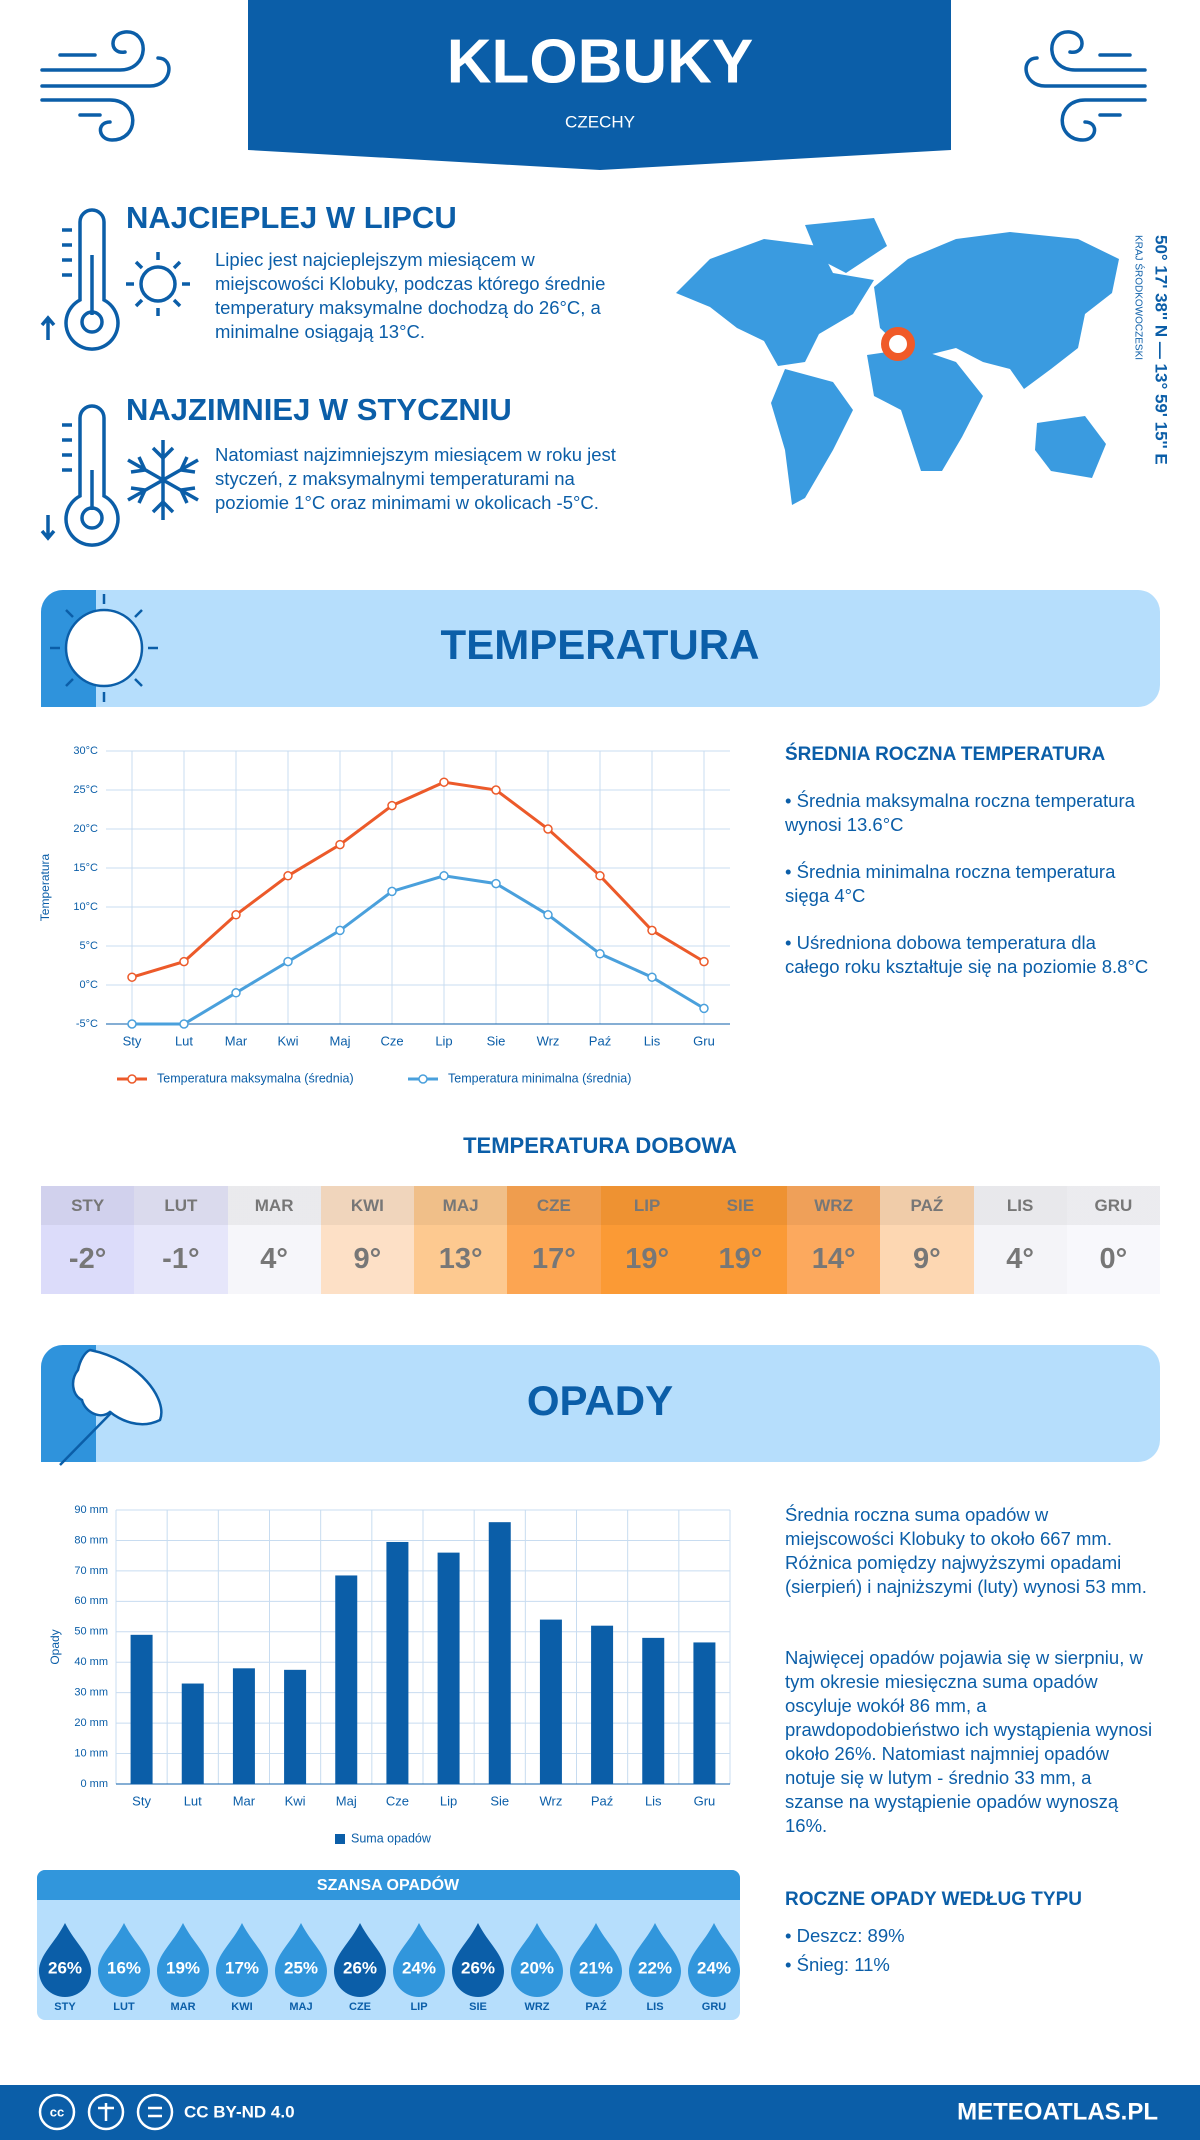  What do you see at coordinates (87, 1259) in the screenshot?
I see `temperature-value: -2°` at bounding box center [87, 1259].